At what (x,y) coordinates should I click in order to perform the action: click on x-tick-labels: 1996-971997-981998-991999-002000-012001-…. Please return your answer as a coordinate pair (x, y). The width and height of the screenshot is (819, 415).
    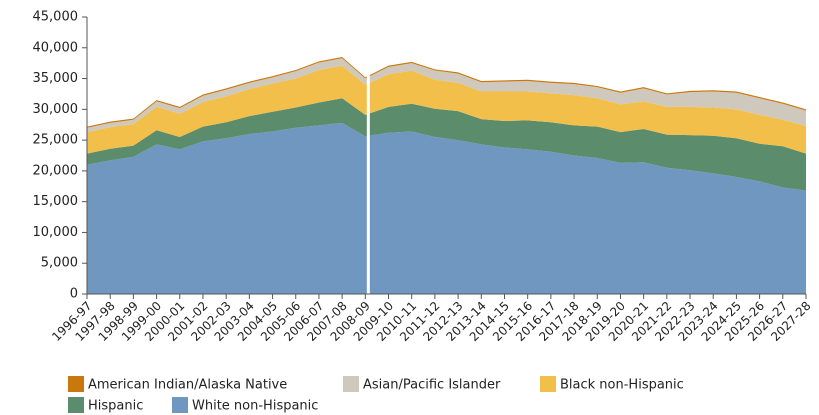
    Looking at the image, I should click on (431, 321).